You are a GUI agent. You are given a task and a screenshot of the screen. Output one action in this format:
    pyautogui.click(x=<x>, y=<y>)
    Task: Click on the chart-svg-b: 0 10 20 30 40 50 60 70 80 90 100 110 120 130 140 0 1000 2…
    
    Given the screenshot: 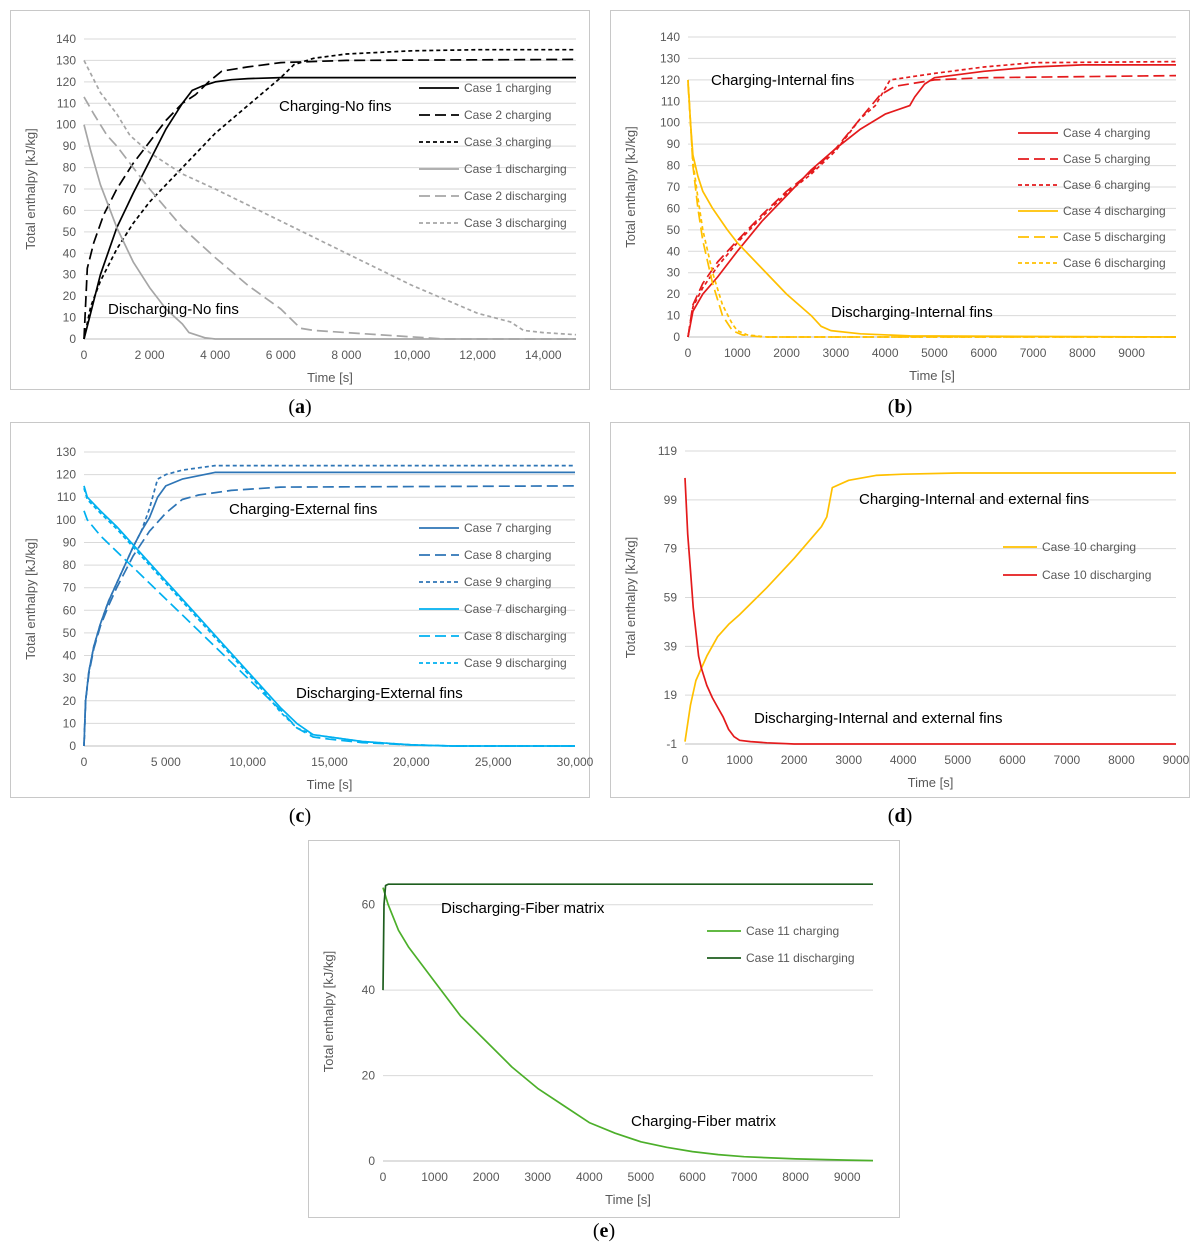 What is the action you would take?
    pyautogui.click(x=900, y=206)
    